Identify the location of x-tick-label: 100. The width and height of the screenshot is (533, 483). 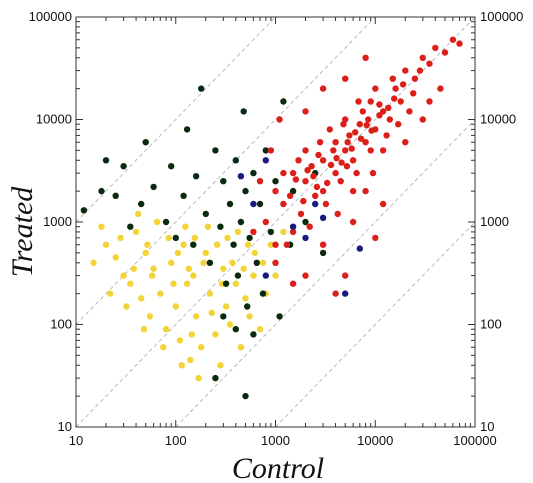
(176, 440).